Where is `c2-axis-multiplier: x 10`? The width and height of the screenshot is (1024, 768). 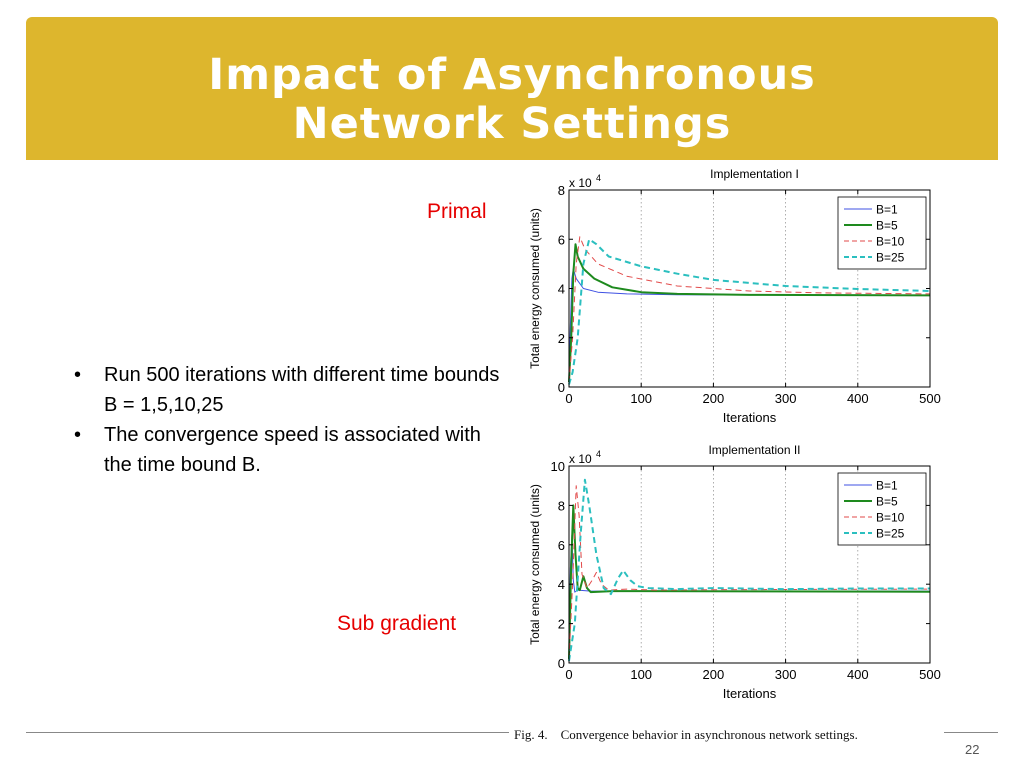
c2-axis-multiplier: x 10 is located at coordinates (580, 459).